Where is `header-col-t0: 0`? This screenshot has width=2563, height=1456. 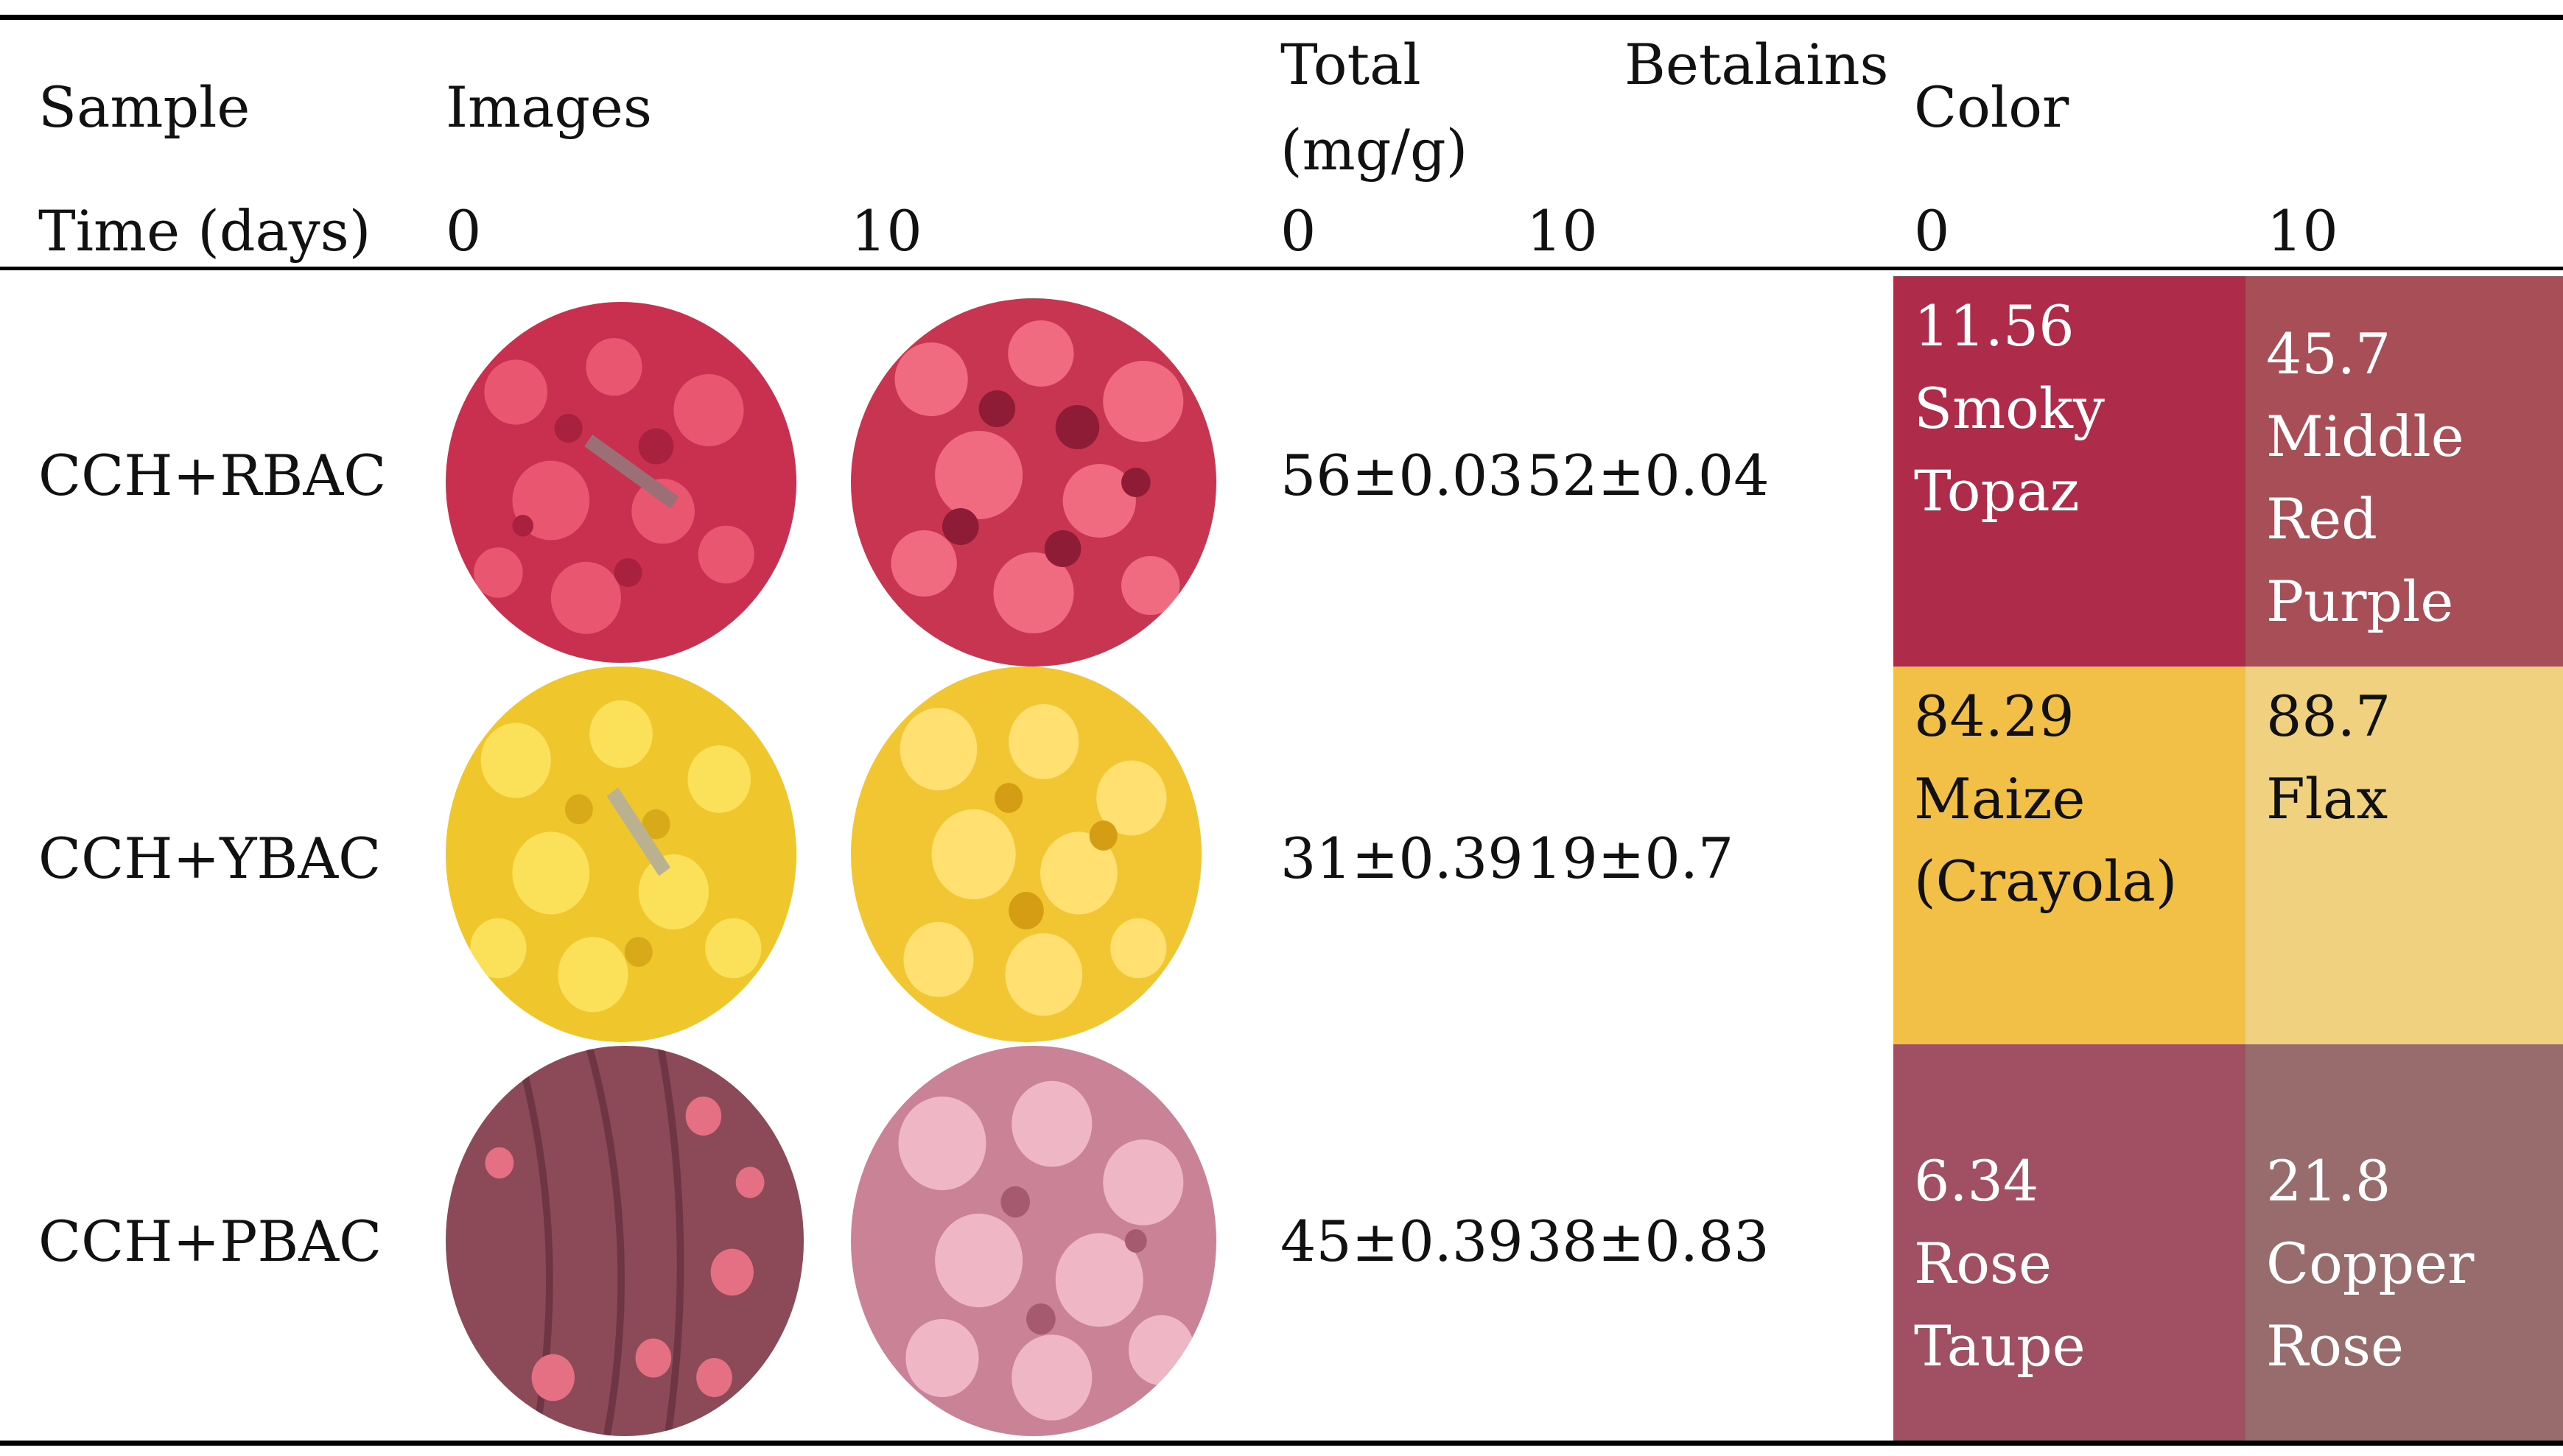 header-col-t0: 0 is located at coordinates (1932, 231).